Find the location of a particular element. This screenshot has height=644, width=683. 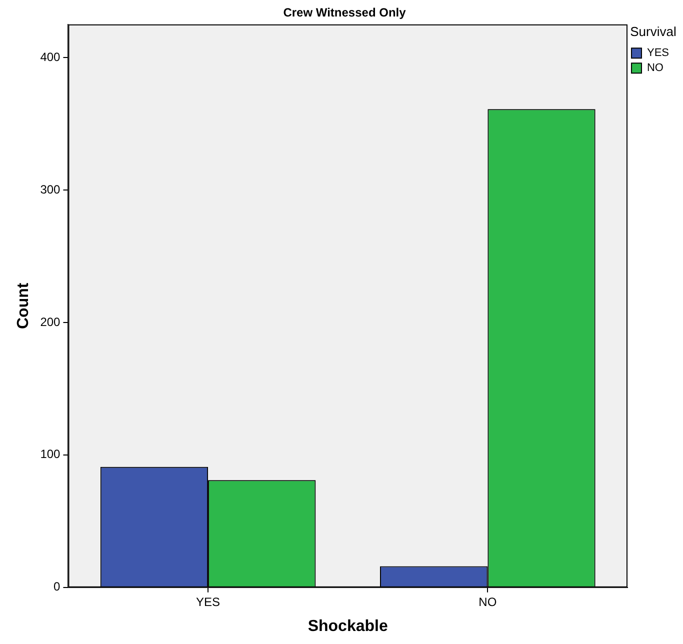

legend-label: YES is located at coordinates (658, 53).